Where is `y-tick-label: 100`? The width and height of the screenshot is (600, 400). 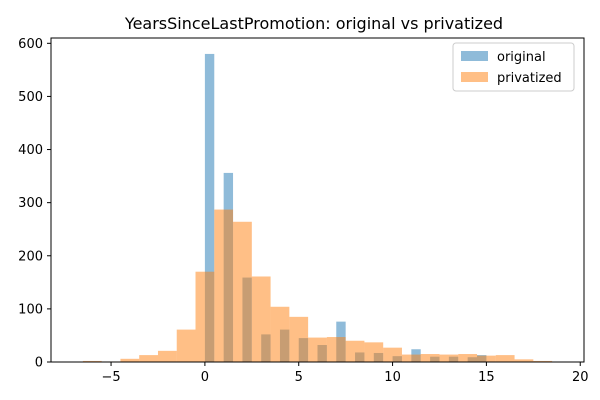
y-tick-label: 100 is located at coordinates (30, 309).